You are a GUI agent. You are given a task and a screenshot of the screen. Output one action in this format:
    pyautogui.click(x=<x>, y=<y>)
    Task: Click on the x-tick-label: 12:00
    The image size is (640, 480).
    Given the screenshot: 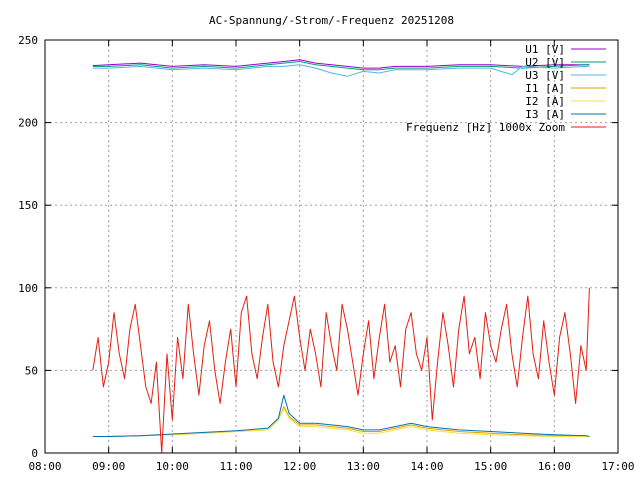 What is the action you would take?
    pyautogui.click(x=299, y=466)
    